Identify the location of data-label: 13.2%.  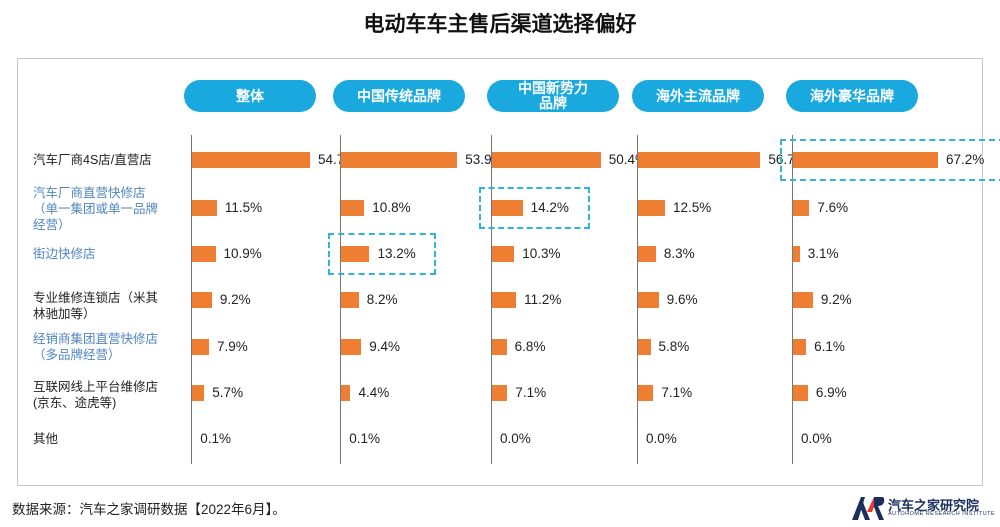
(396, 253).